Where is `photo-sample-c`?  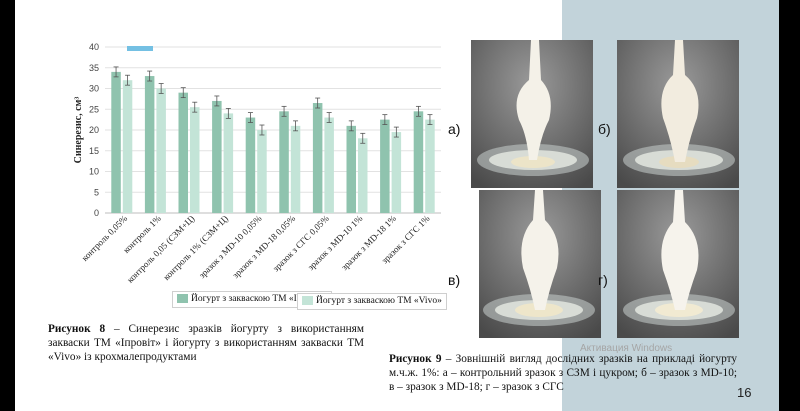 photo-sample-c is located at coordinates (540, 264).